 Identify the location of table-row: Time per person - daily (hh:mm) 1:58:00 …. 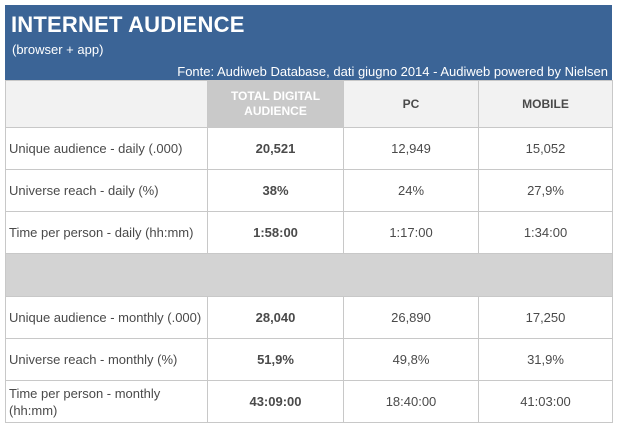
(309, 232).